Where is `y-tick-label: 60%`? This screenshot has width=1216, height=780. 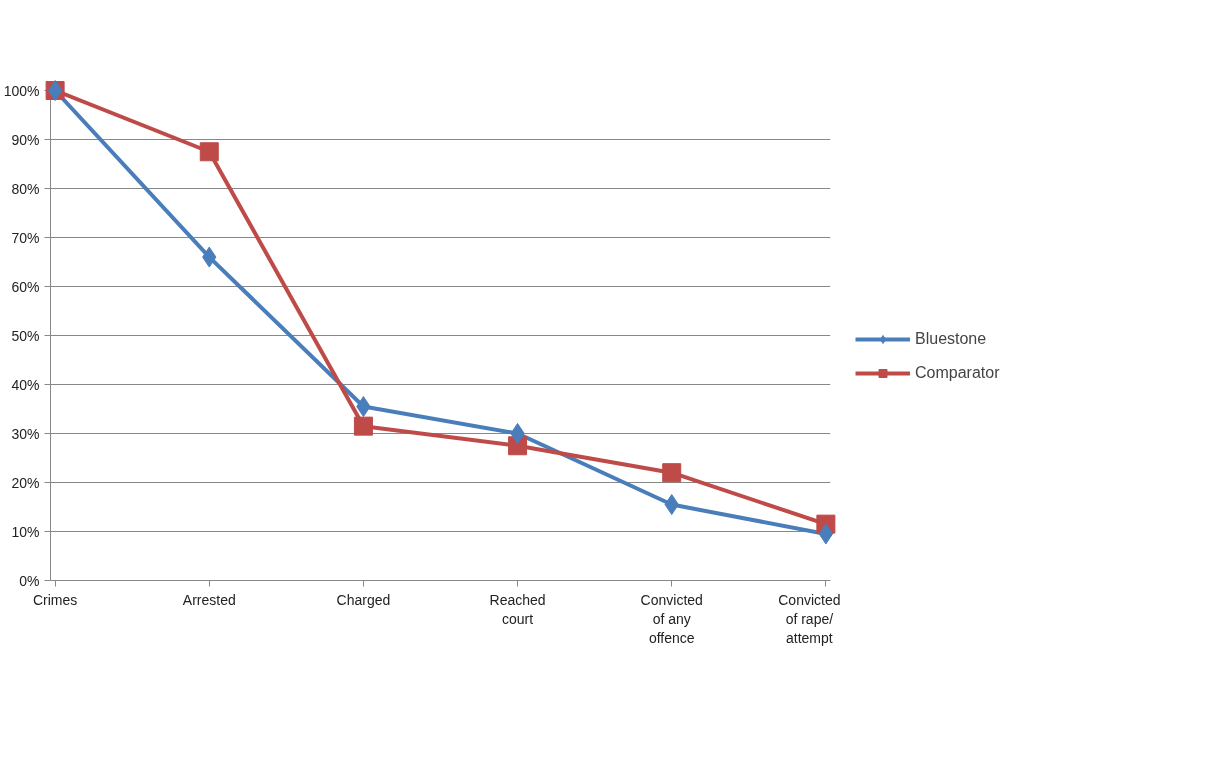 y-tick-label: 60% is located at coordinates (25, 286).